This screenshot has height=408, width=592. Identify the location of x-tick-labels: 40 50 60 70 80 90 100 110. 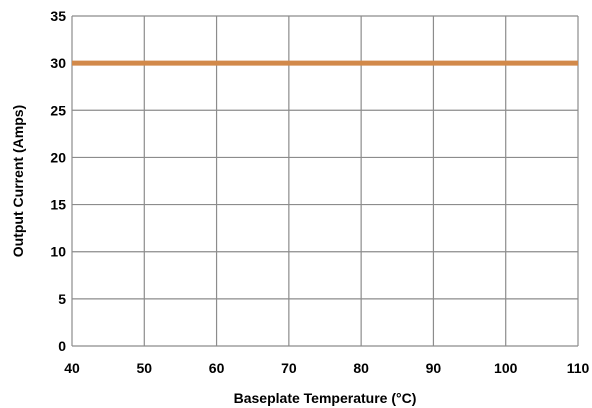
(326, 368).